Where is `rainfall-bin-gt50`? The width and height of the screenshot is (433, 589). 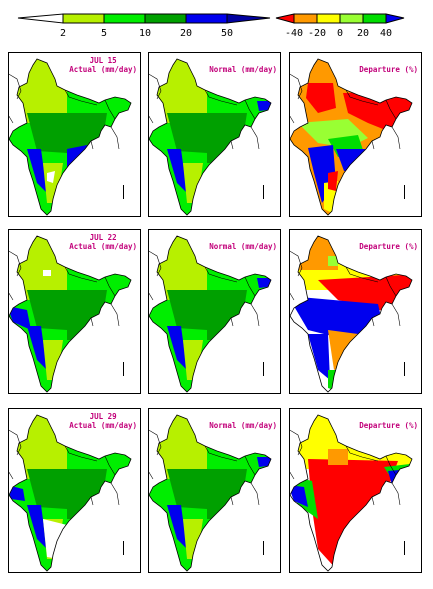 rainfall-bin-gt50 is located at coordinates (248, 18).